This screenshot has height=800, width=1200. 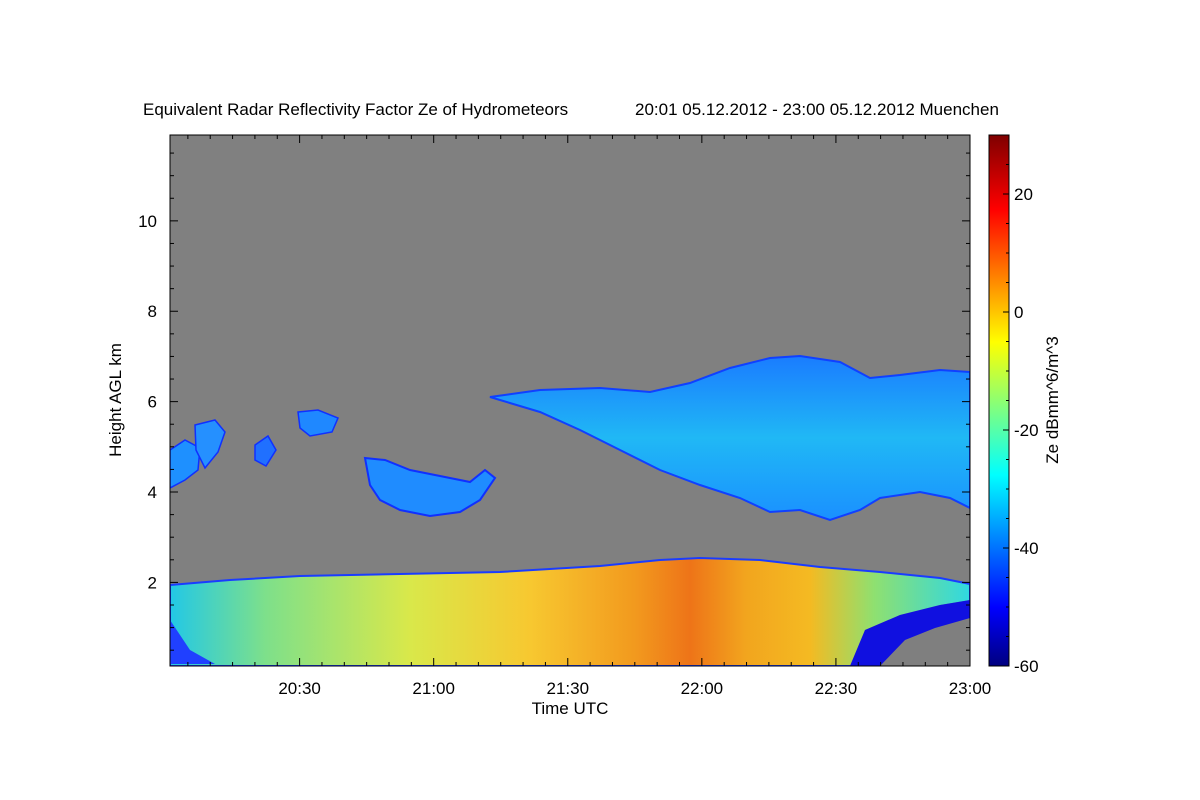 I want to click on colorbar-tick-label: -40, so click(x=1026, y=548).